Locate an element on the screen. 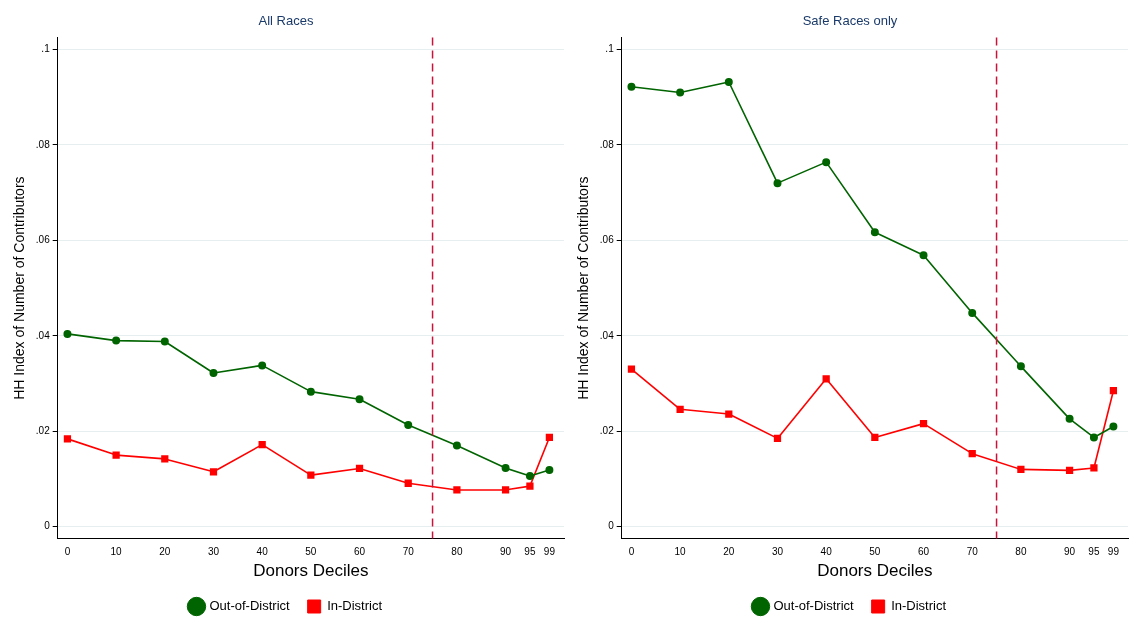 Image resolution: width=1145 pixels, height=625 pixels. chart-title: All Races is located at coordinates (286, 21).